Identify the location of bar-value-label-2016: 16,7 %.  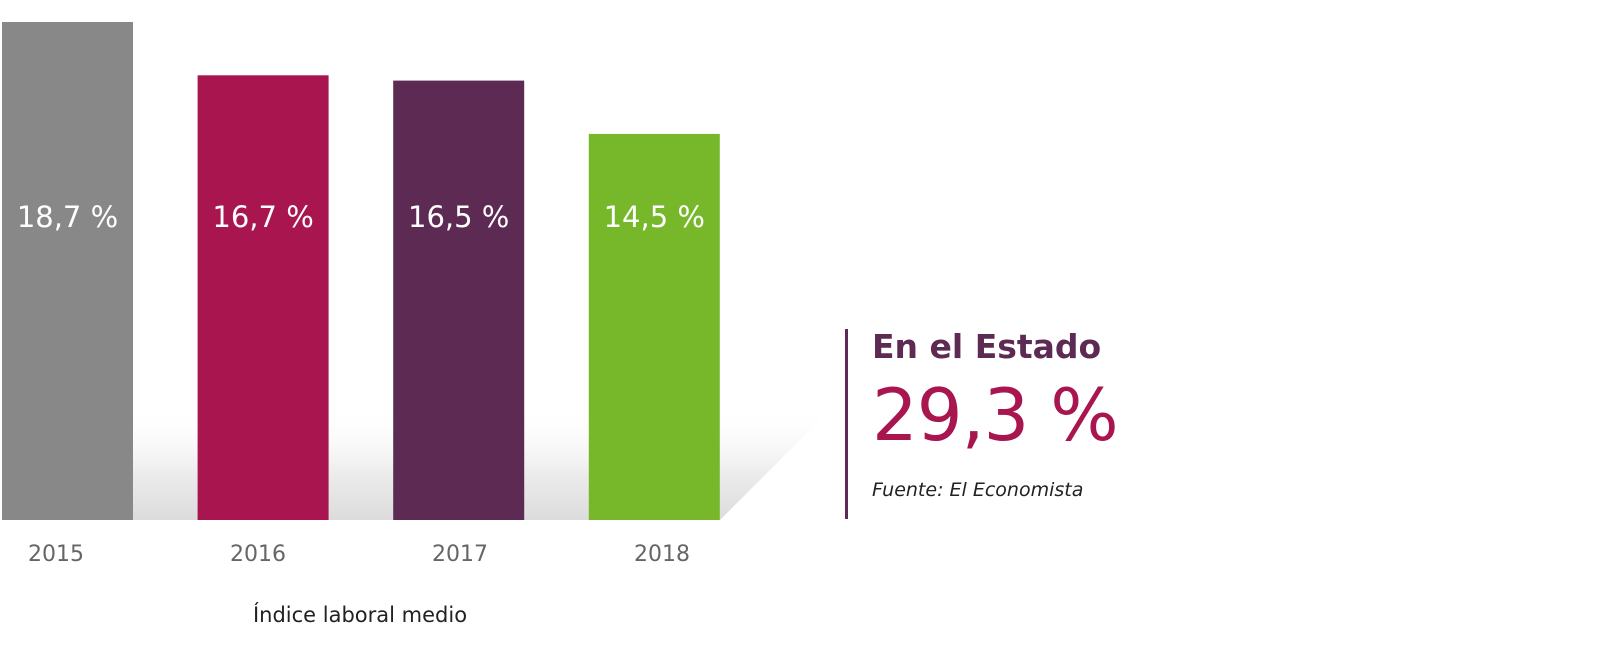
(262, 217).